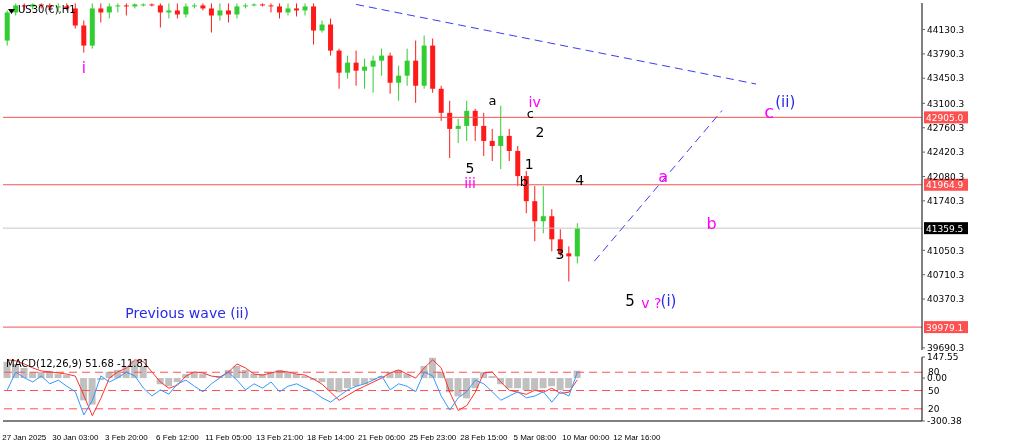 The image size is (1024, 441). Describe the element at coordinates (187, 312) in the screenshot. I see `annotation: Previous wave (ii)` at that location.